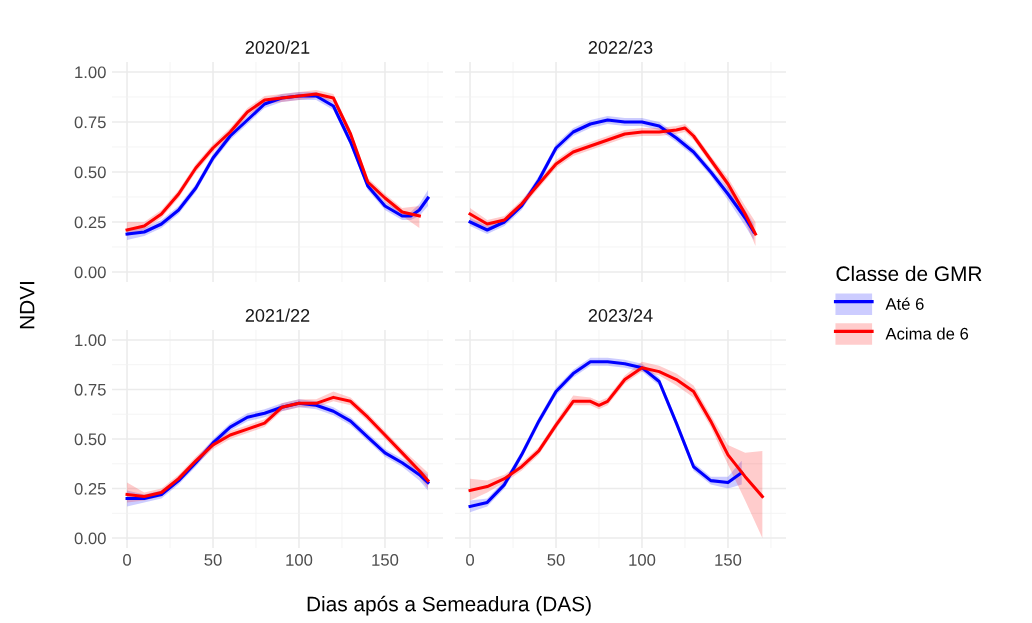 This screenshot has height=623, width=1032. What do you see at coordinates (904, 303) in the screenshot?
I see `legend-label: Até 6` at bounding box center [904, 303].